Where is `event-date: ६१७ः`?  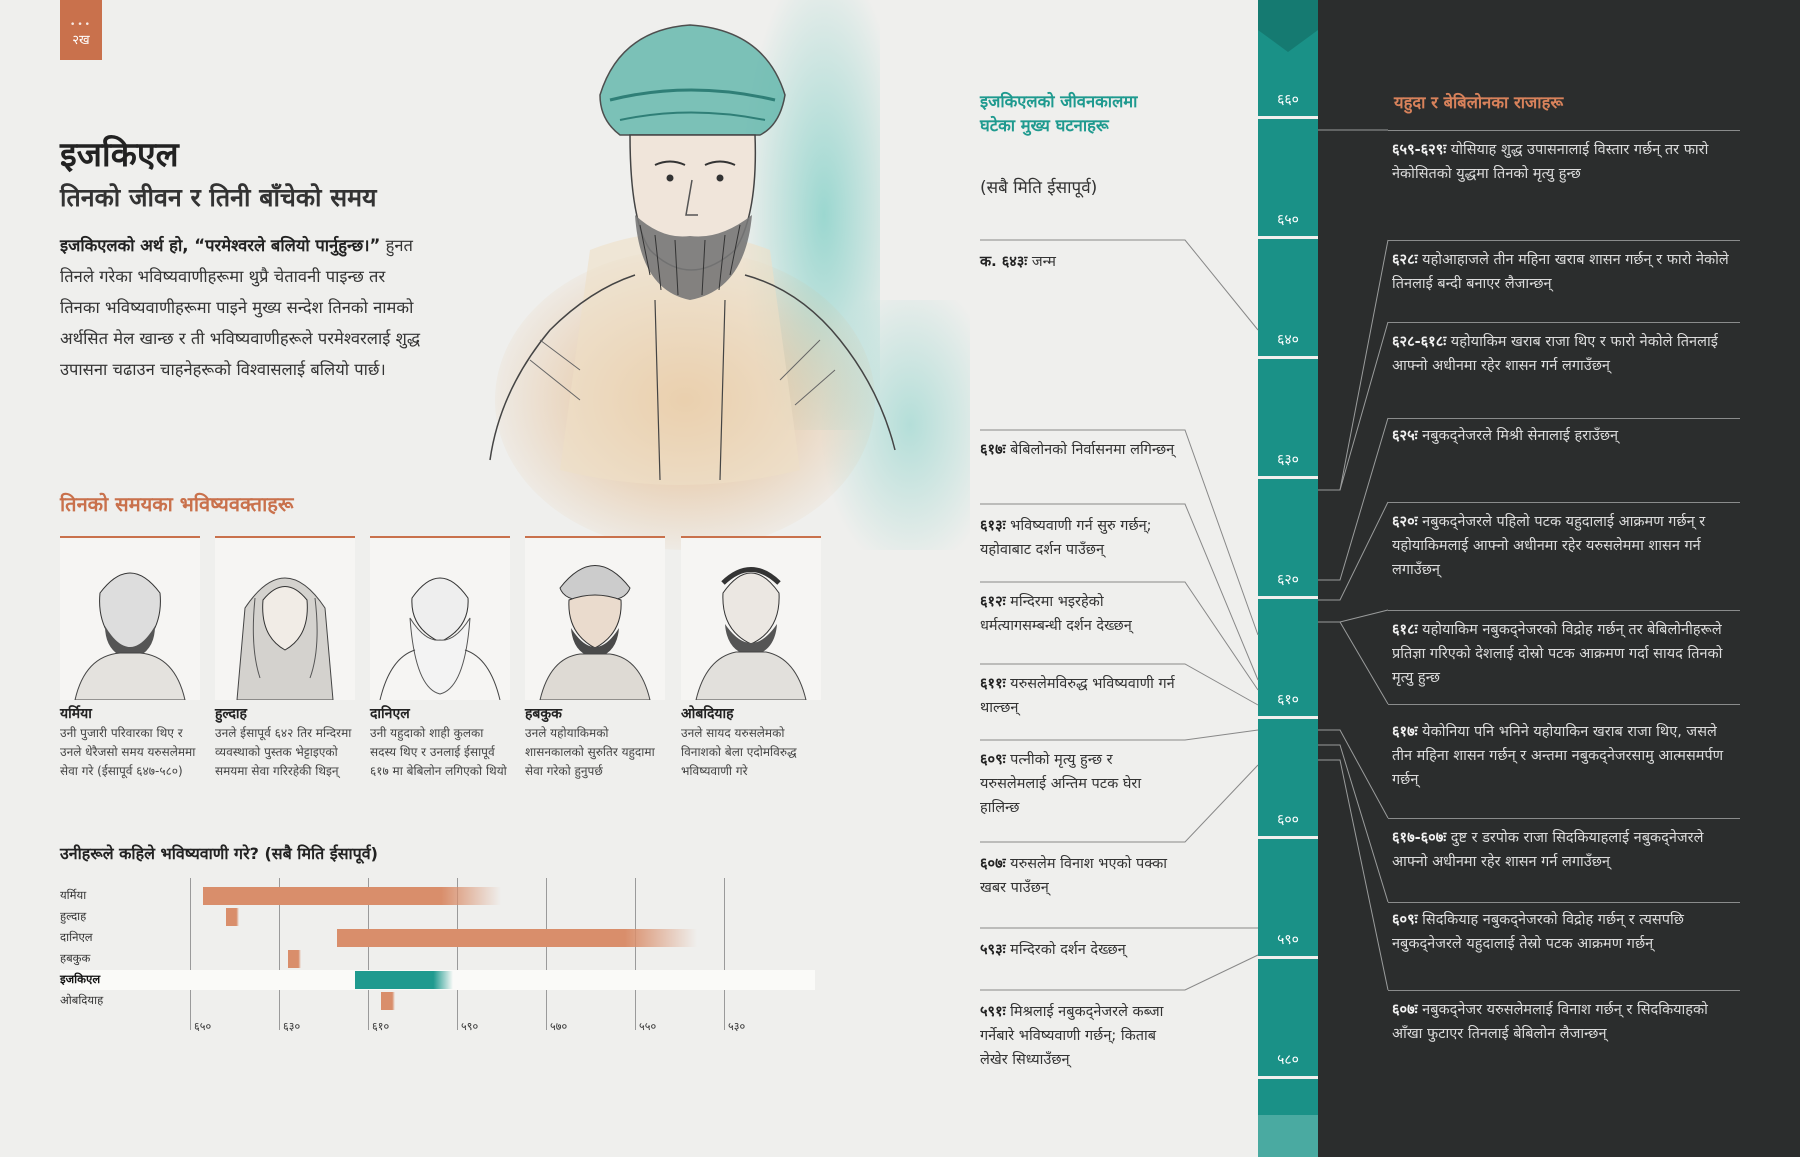 event-date: ६१७ः is located at coordinates (993, 450).